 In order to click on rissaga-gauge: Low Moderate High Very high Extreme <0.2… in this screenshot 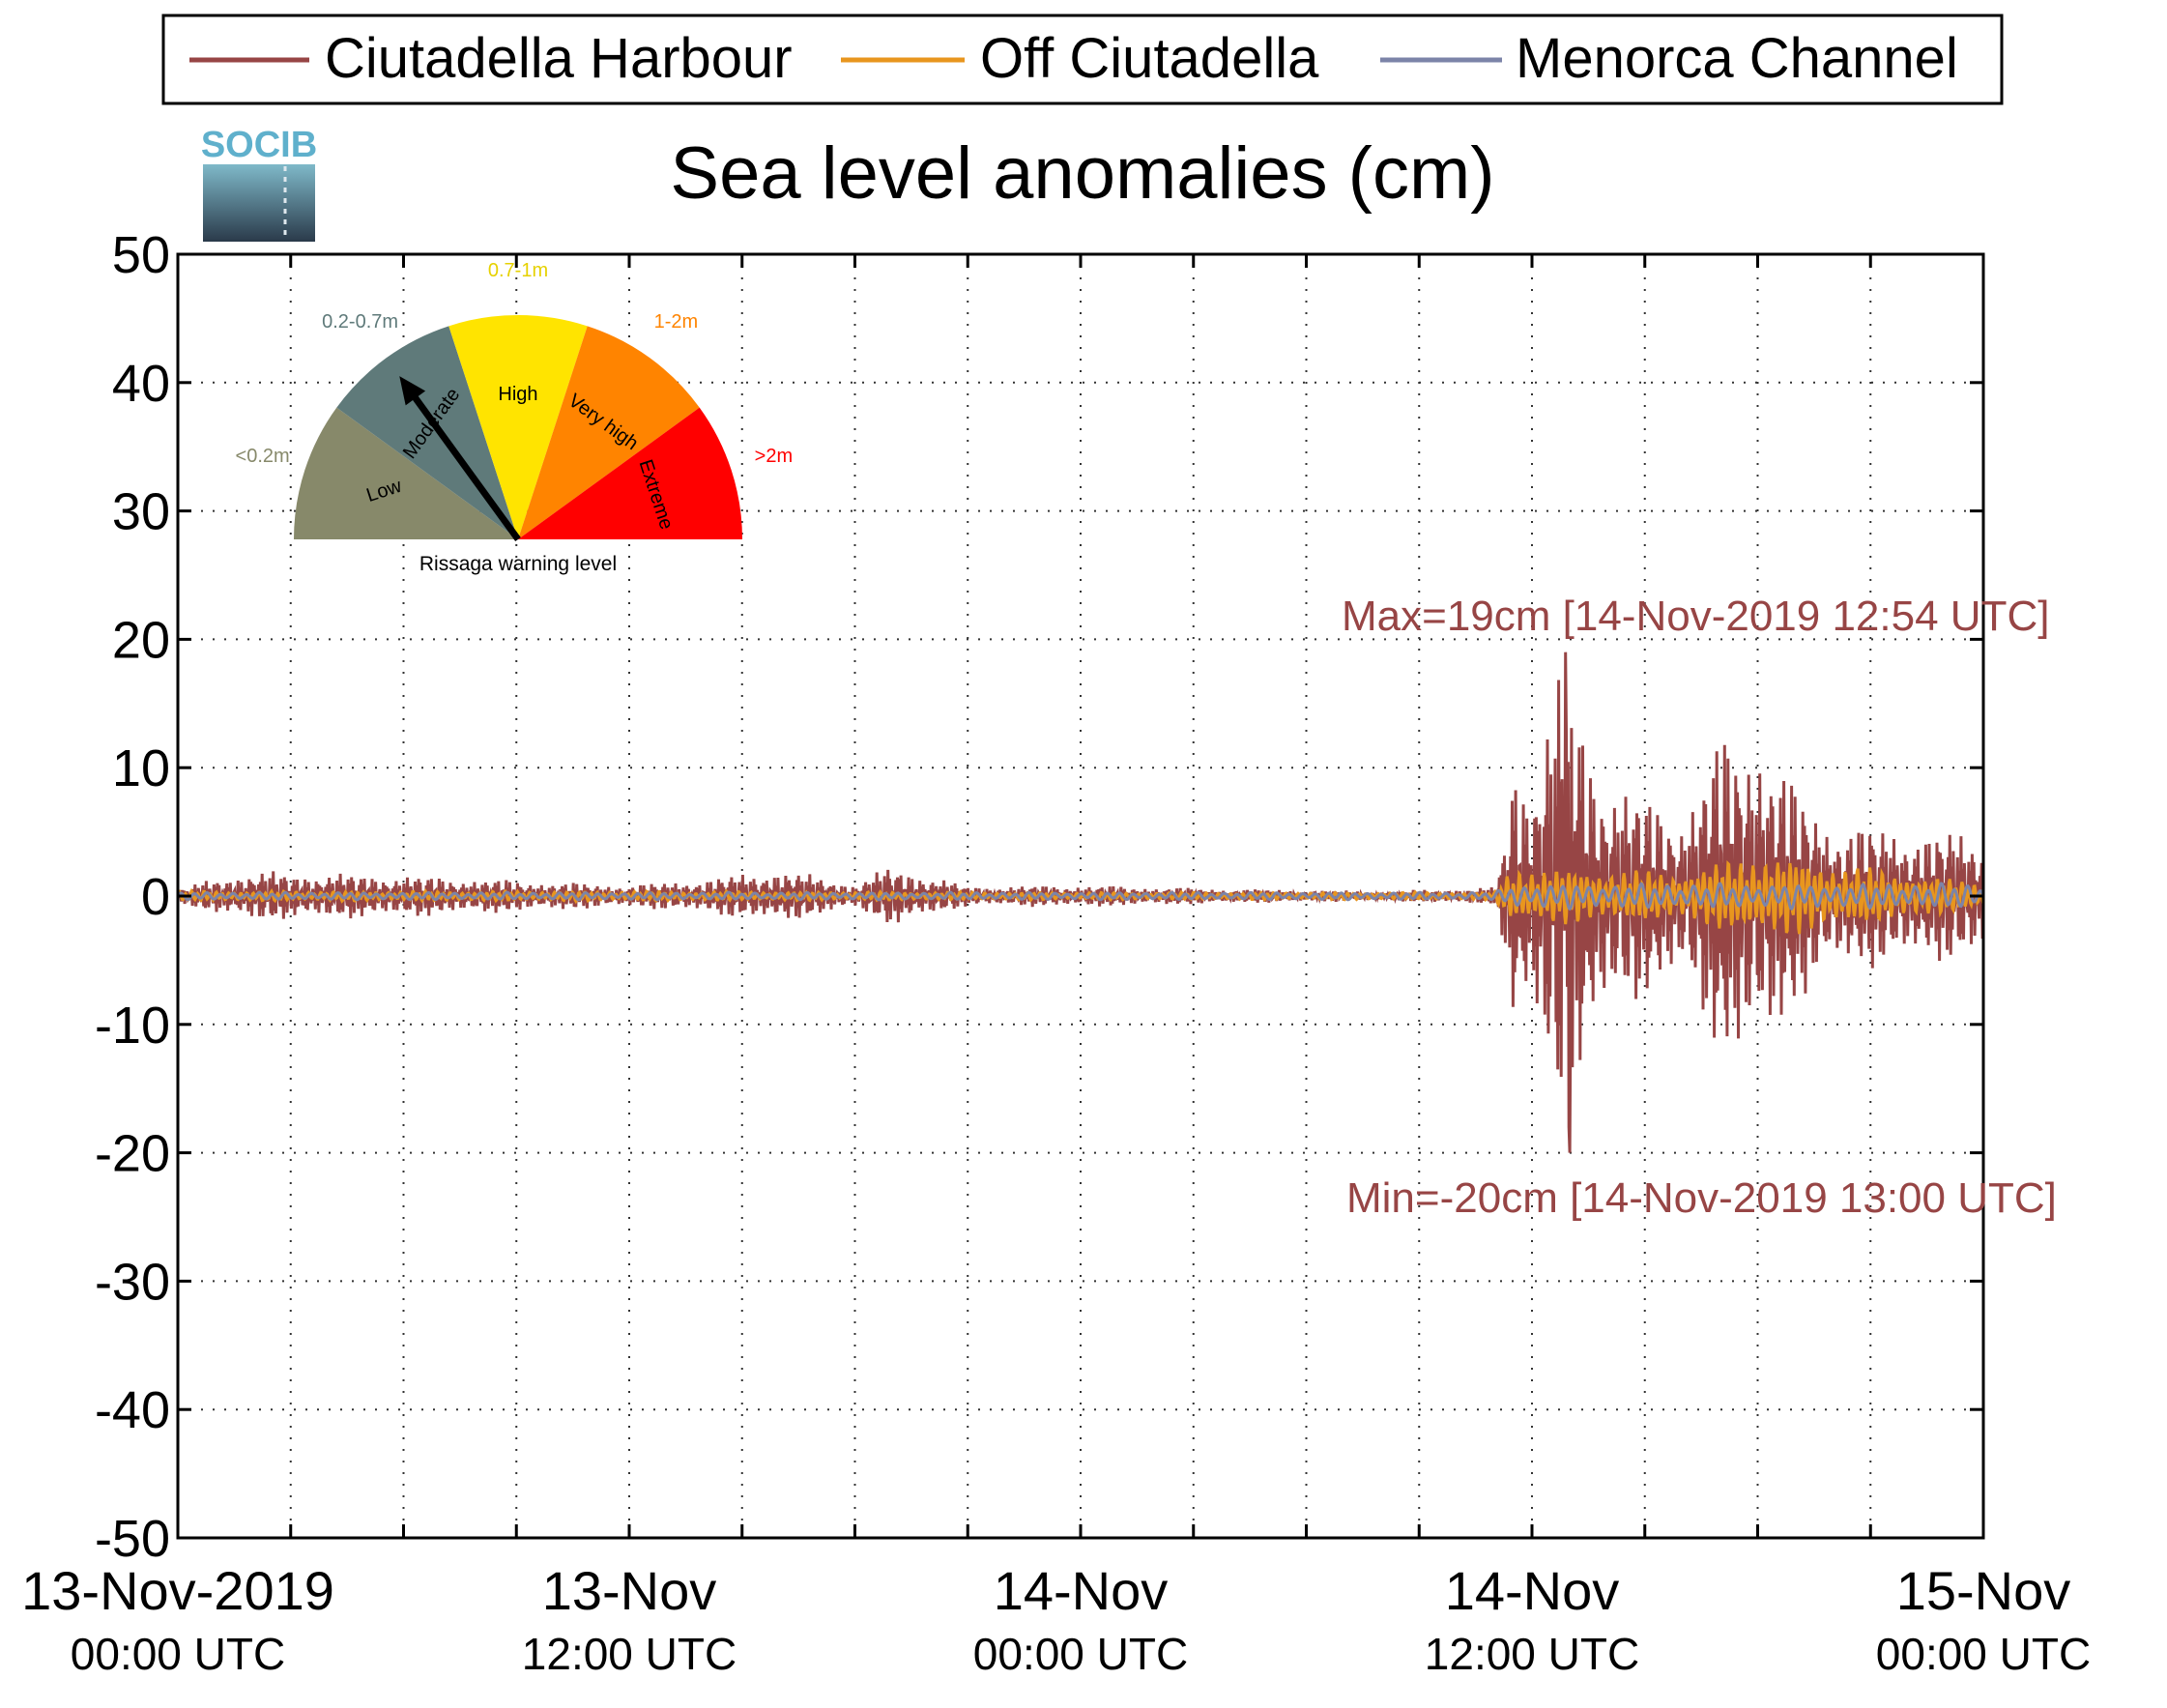, I will do `click(515, 417)`.